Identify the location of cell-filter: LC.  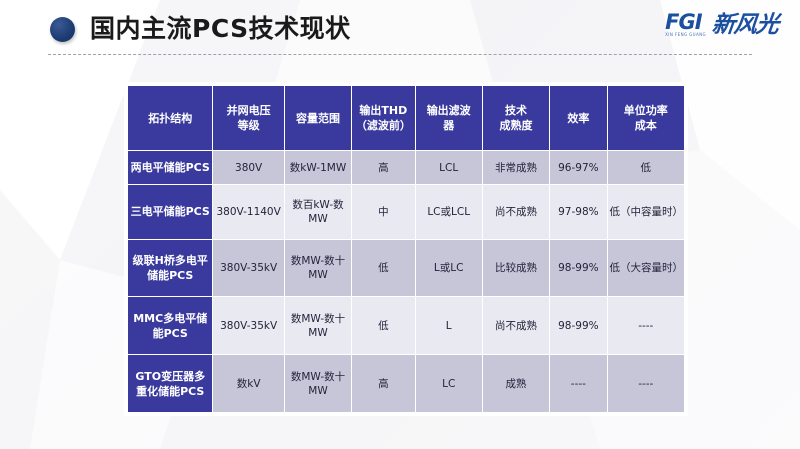
(448, 383).